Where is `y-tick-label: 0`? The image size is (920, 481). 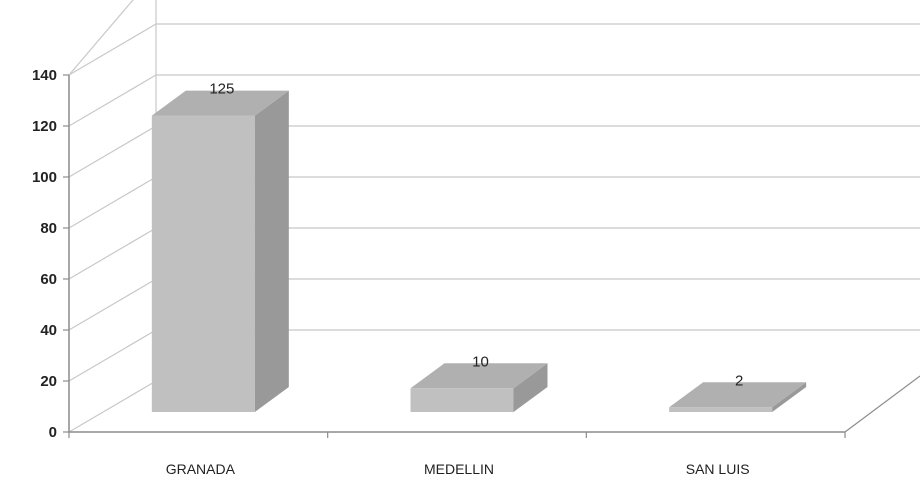
y-tick-label: 0 is located at coordinates (53, 432).